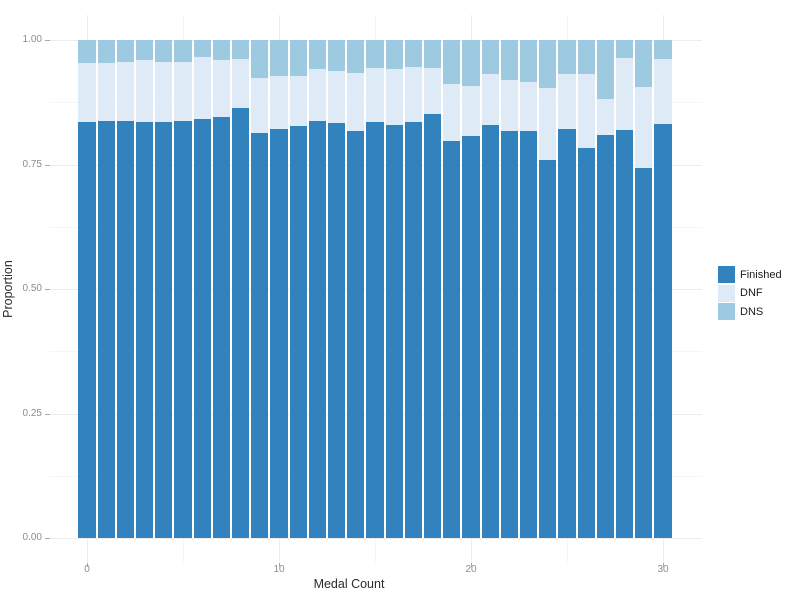 Image resolution: width=800 pixels, height=600 pixels. What do you see at coordinates (32, 164) in the screenshot?
I see `y-tick-label: 0.75` at bounding box center [32, 164].